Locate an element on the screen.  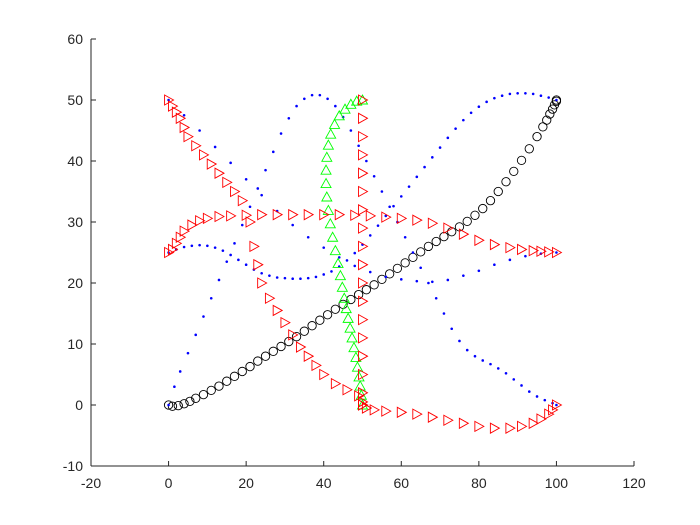
x-tick-label: 80 is located at coordinates (479, 483).